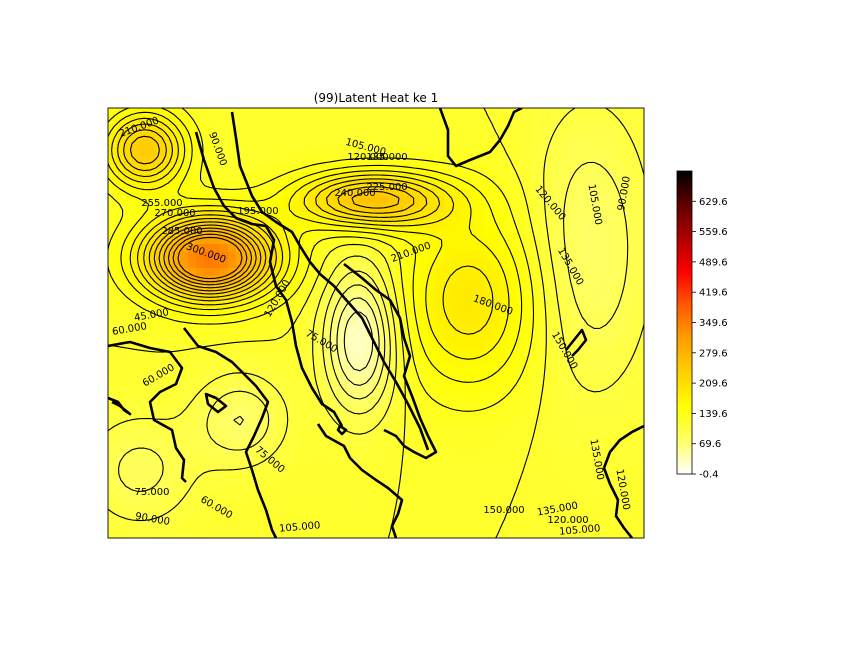 The image size is (864, 648). Describe the element at coordinates (713, 353) in the screenshot. I see `colorbar-tick-label: 279.6` at that location.